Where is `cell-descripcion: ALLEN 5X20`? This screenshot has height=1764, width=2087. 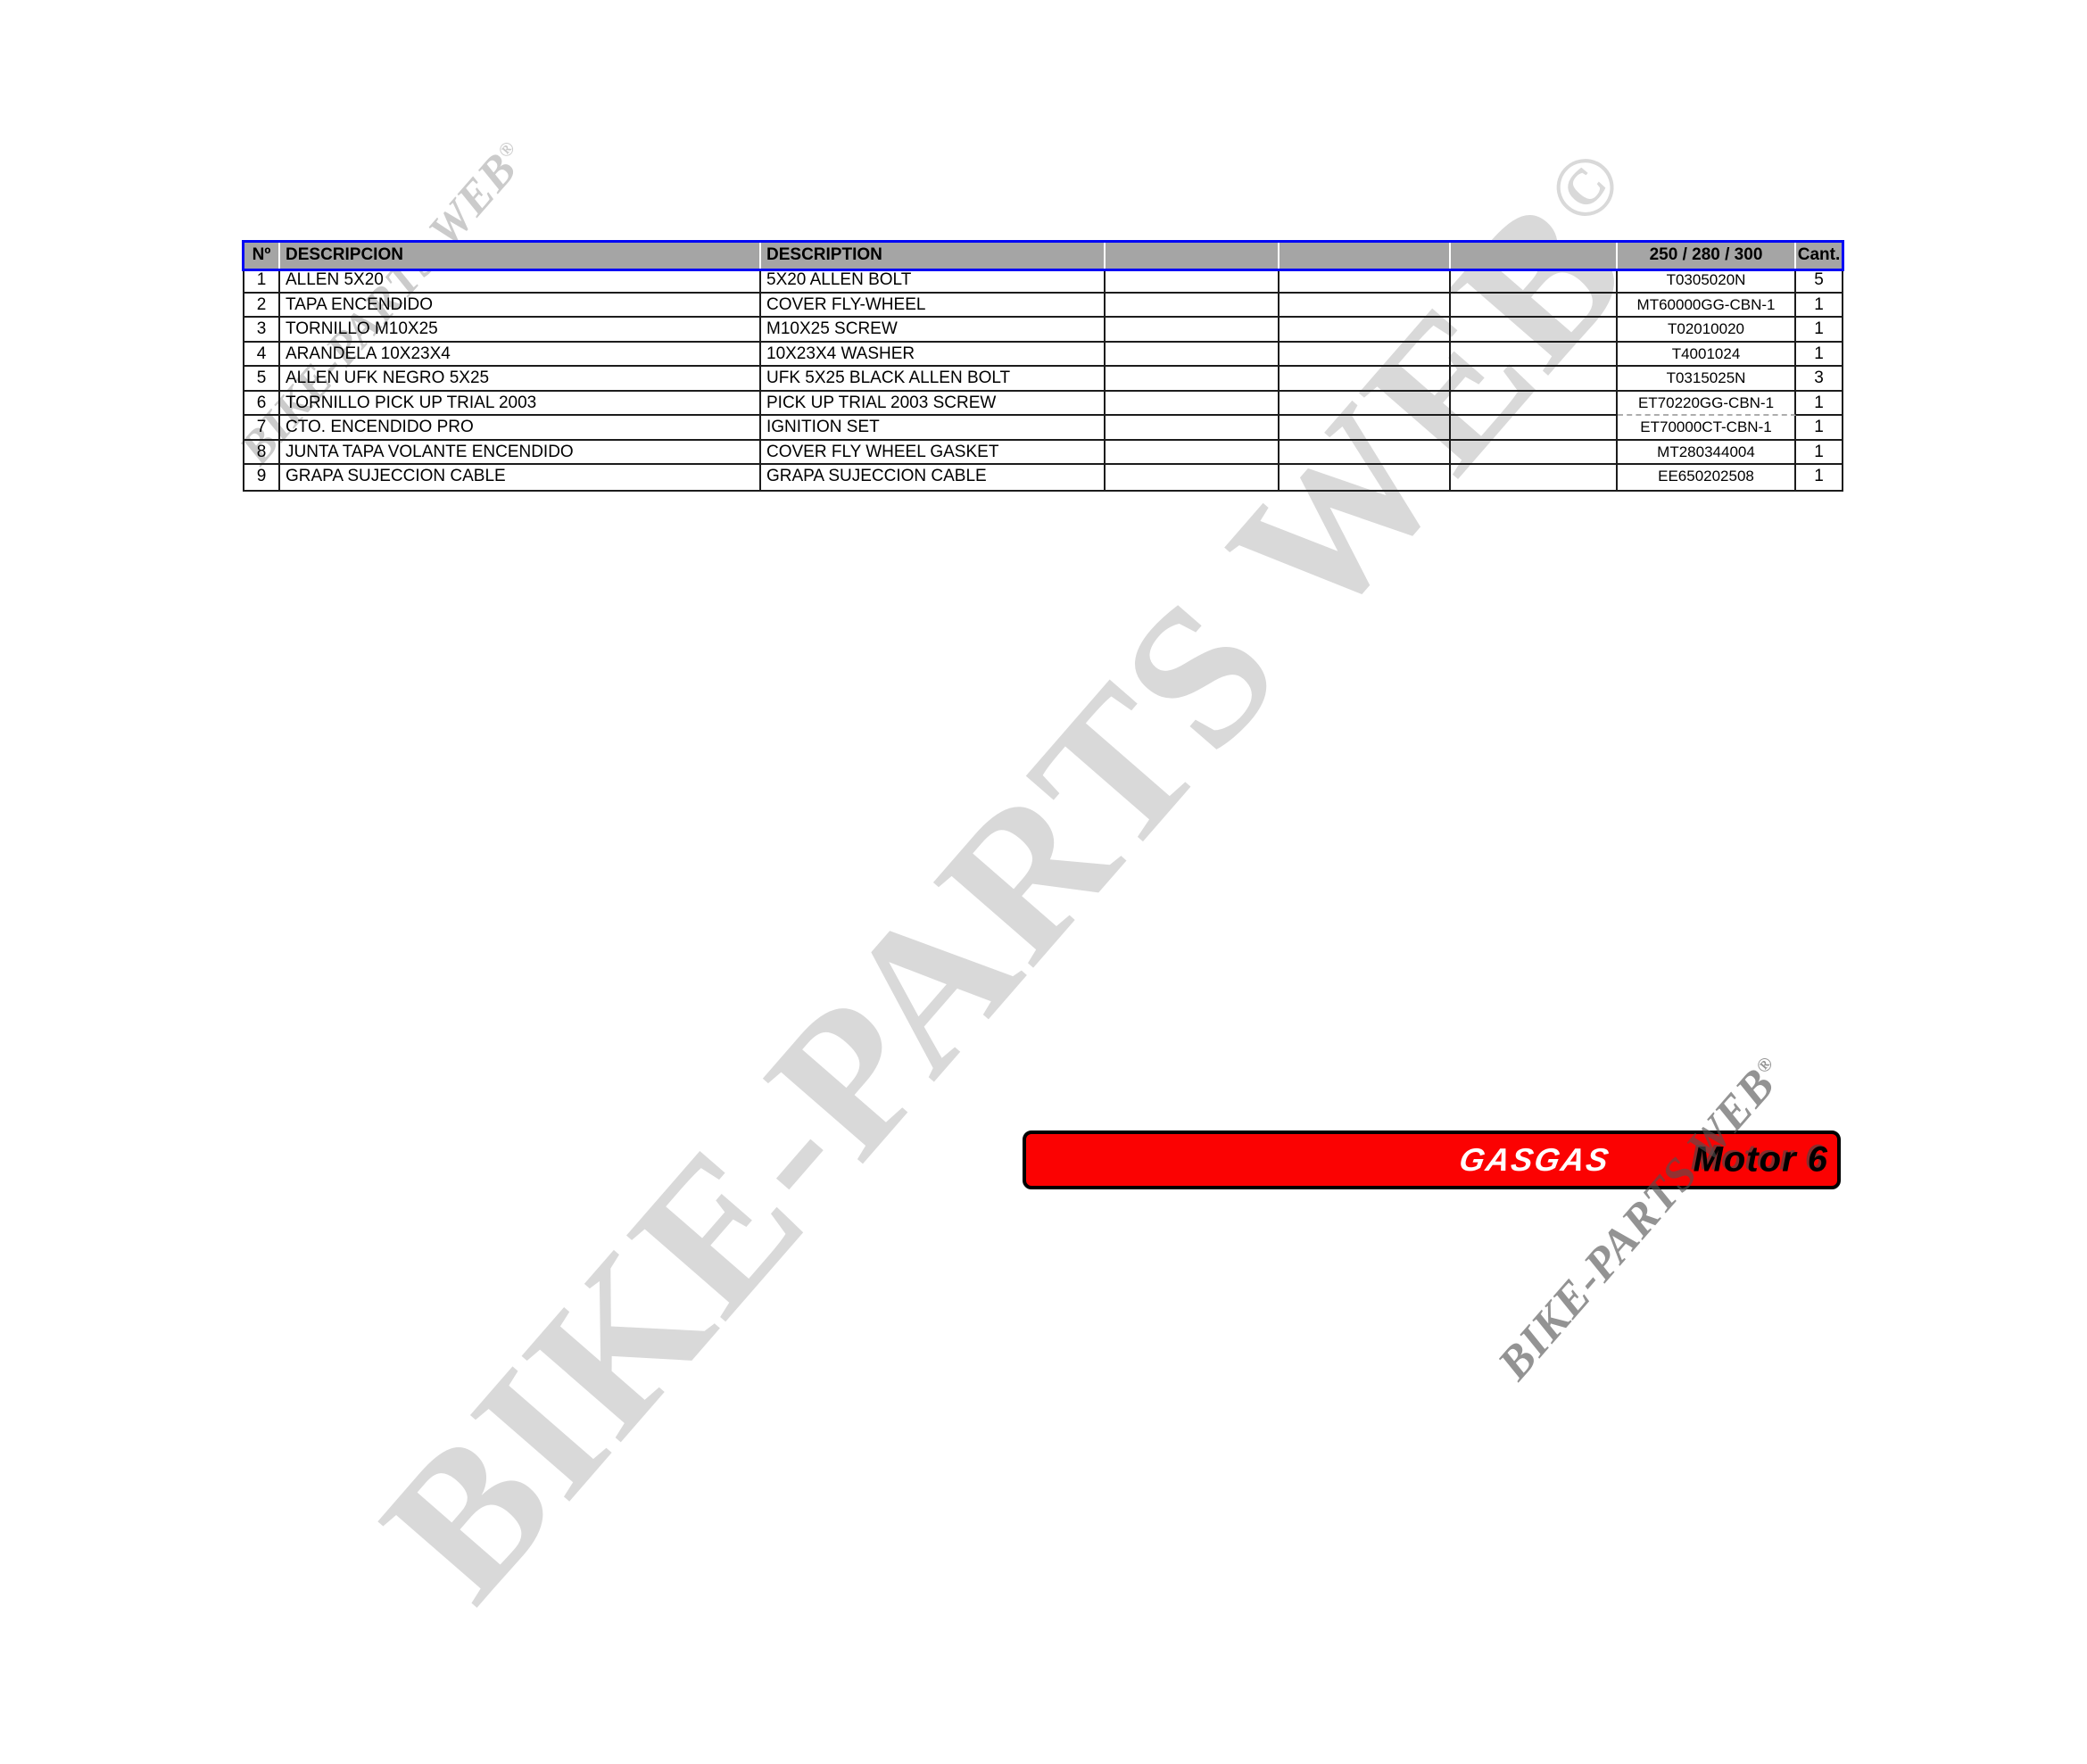 cell-descripcion: ALLEN 5X20 is located at coordinates (520, 282).